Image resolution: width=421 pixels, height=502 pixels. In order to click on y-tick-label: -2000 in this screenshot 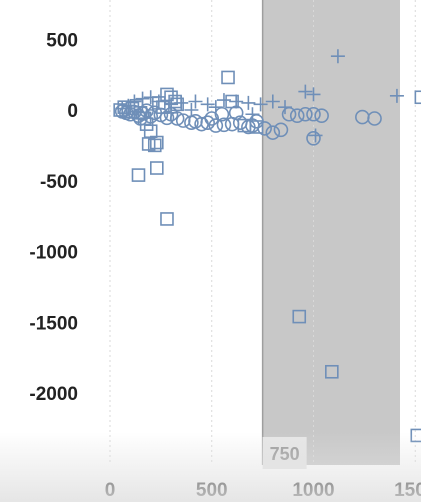, I will do `click(53, 394)`.